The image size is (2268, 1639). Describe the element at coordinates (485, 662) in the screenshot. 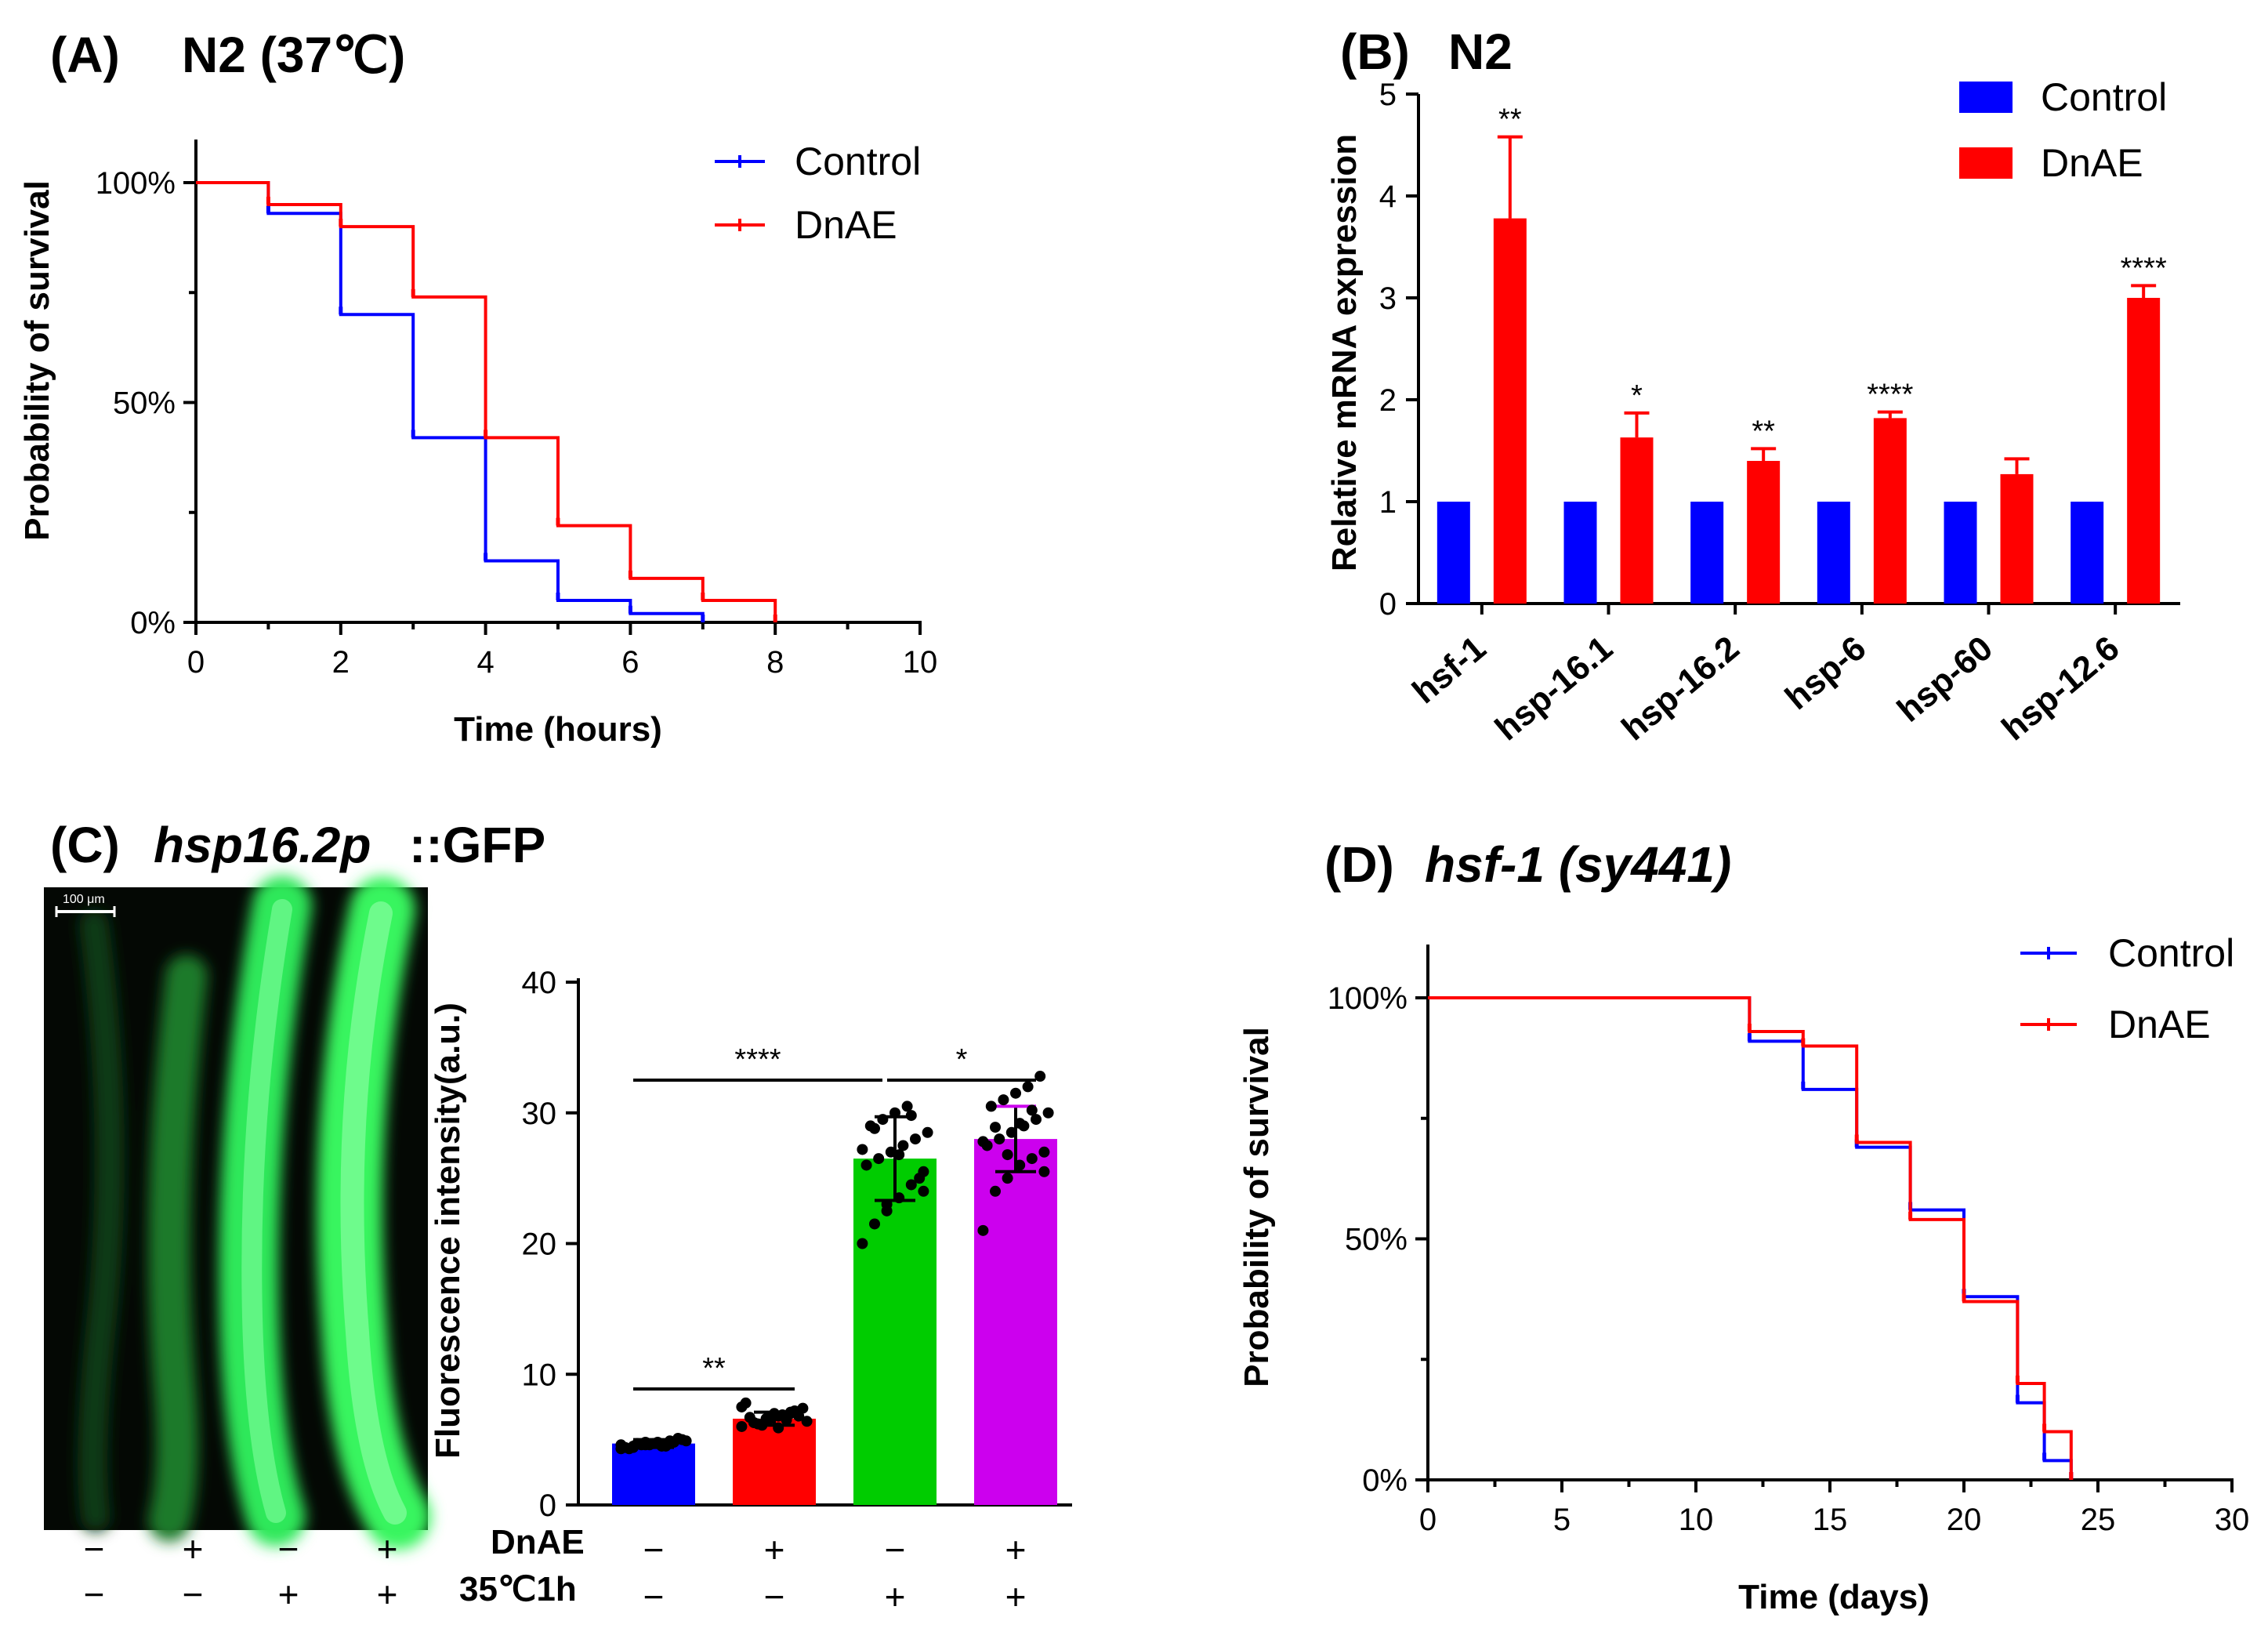

I see `x-tick-label: 4` at that location.